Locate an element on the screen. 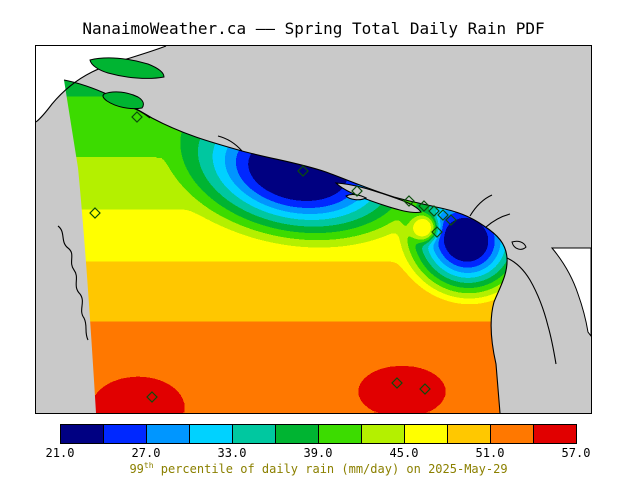 The width and height of the screenshot is (640, 480). coastline-mainland-southeast is located at coordinates (531, 311).